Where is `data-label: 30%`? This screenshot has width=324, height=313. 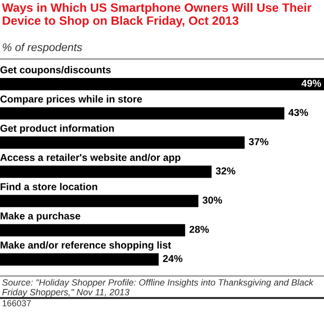
data-label: 30% is located at coordinates (212, 200).